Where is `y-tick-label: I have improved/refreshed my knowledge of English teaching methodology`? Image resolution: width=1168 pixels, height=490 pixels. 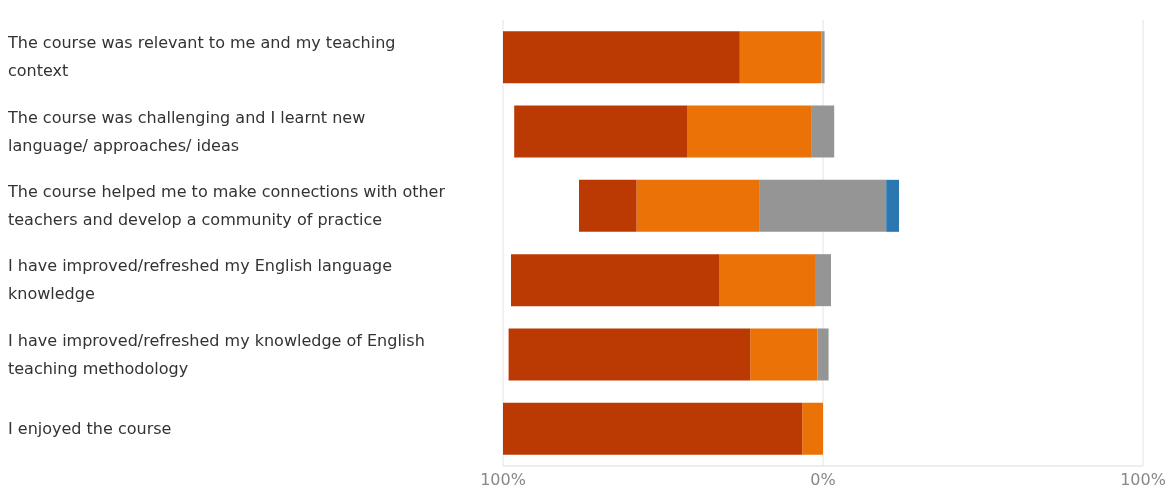
y-tick-label: I have improved/refreshed my knowledge of English teaching methodology is located at coordinates (216, 353).